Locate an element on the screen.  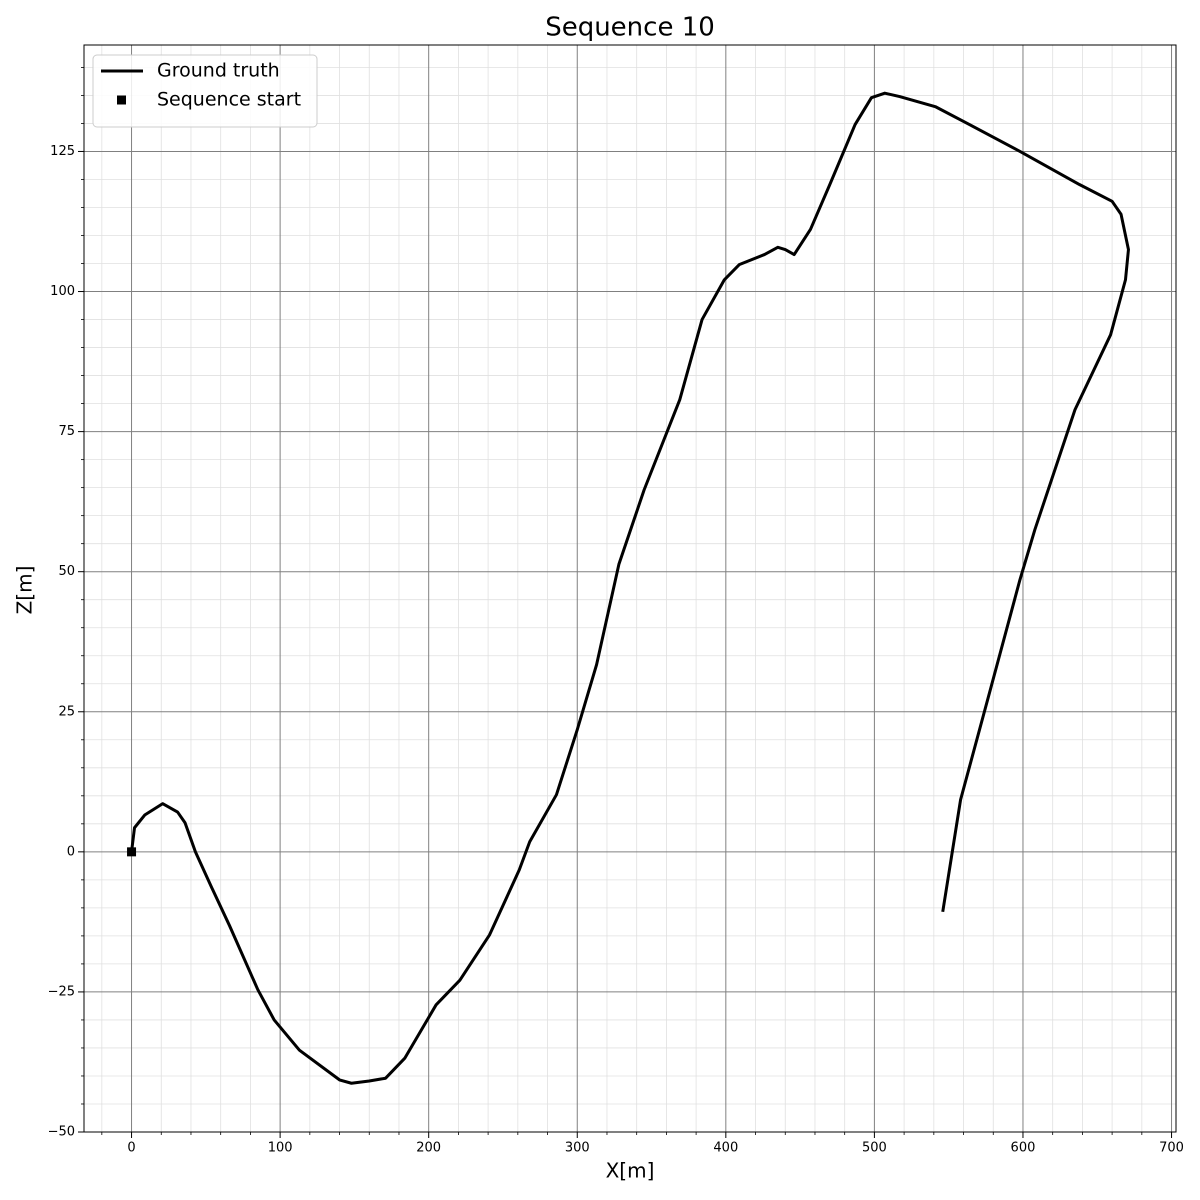
legend-label: Ground truth is located at coordinates (218, 71).